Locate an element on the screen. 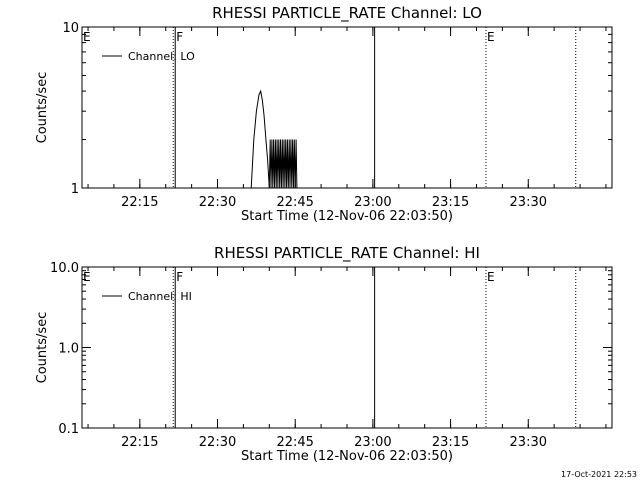  chart-title: RHESSI PARTICLE_RATE Channel: LO is located at coordinates (347, 13).